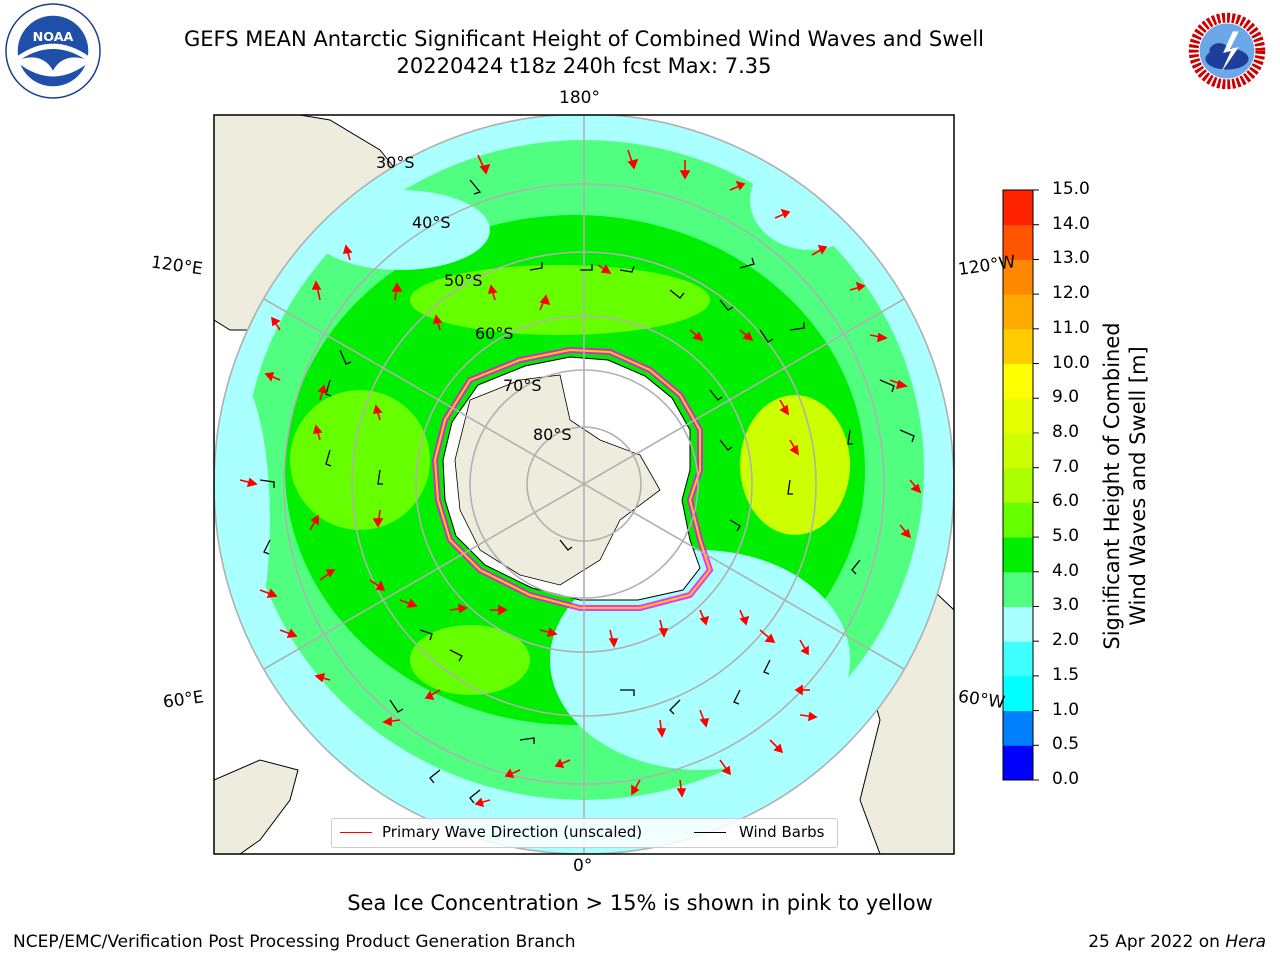 This screenshot has width=1280, height=960. What do you see at coordinates (431, 222) in the screenshot?
I see `lat-label-40s: 40°S` at bounding box center [431, 222].